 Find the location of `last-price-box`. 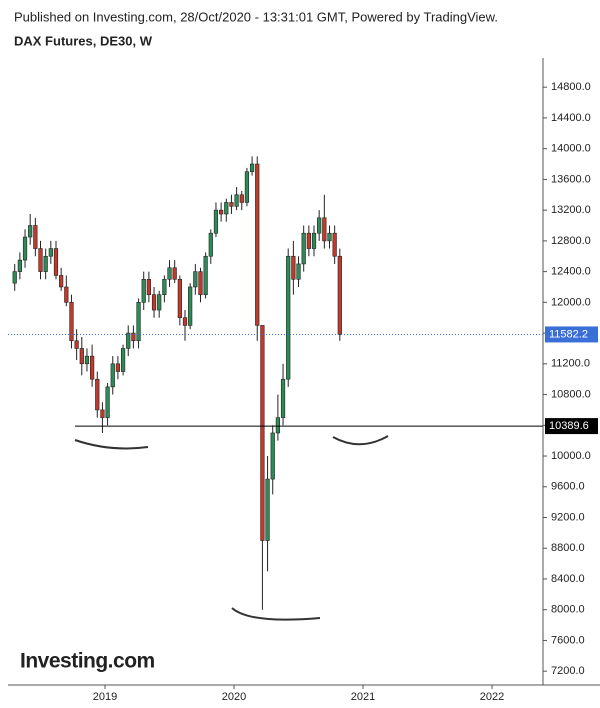

last-price-box is located at coordinates (571, 334).